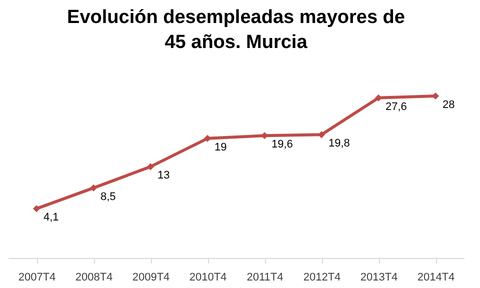  Describe the element at coordinates (220, 147) in the screenshot. I see `data-label: 19` at that location.